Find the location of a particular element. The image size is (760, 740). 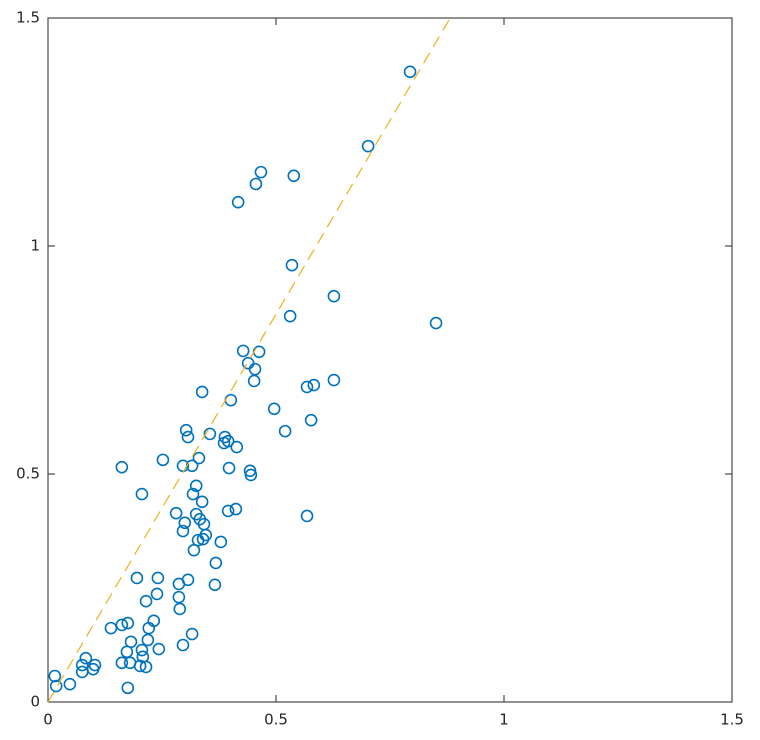

y-tick-label: 1 is located at coordinates (35, 246).